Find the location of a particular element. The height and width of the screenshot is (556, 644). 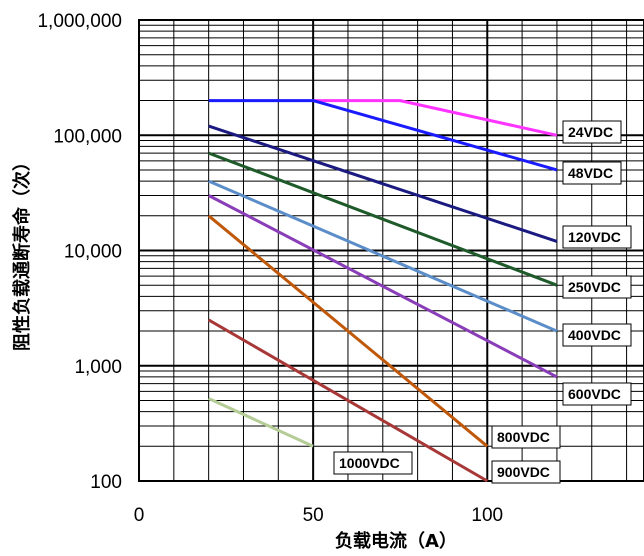

series-label-box-800vdc is located at coordinates (526, 437).